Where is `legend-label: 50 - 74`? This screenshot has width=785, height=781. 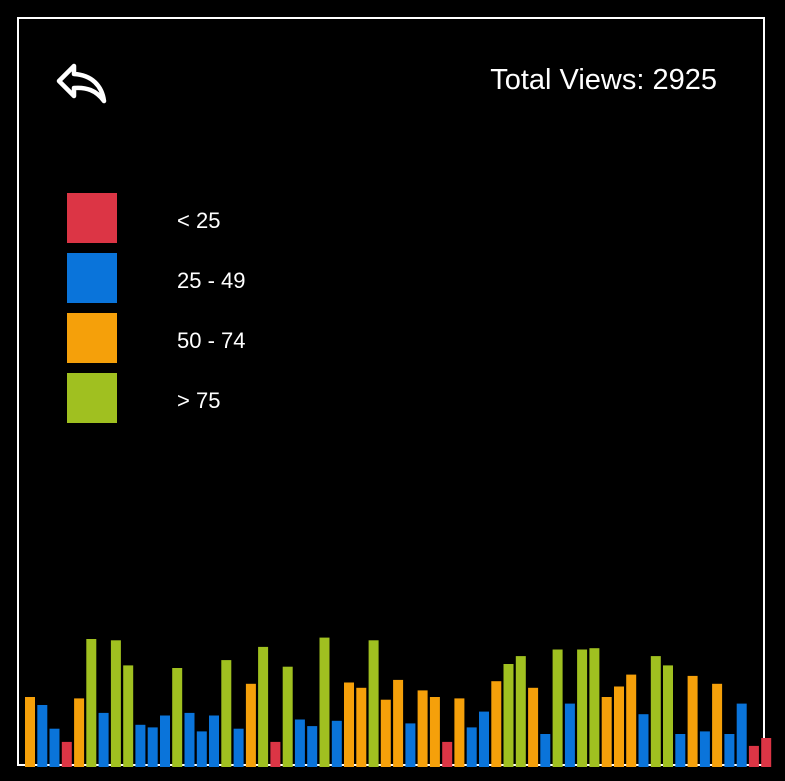 legend-label: 50 - 74 is located at coordinates (211, 340).